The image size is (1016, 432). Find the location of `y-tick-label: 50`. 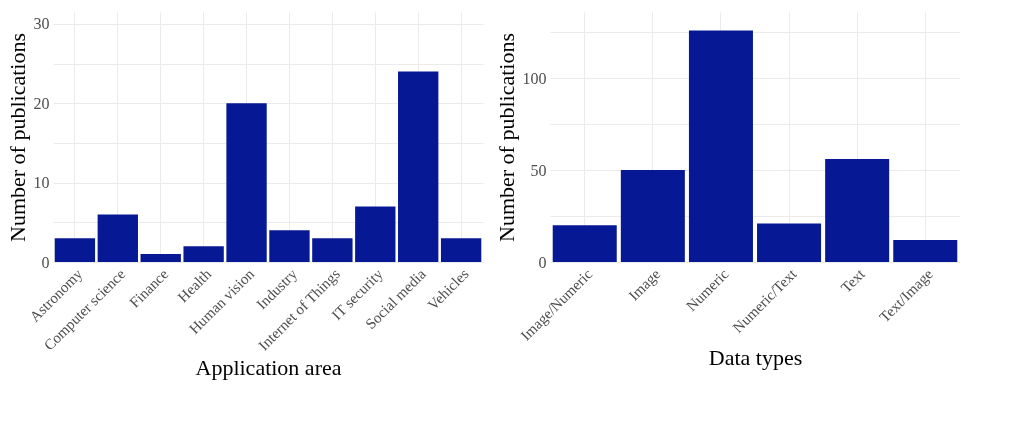

y-tick-label: 50 is located at coordinates (538, 170).